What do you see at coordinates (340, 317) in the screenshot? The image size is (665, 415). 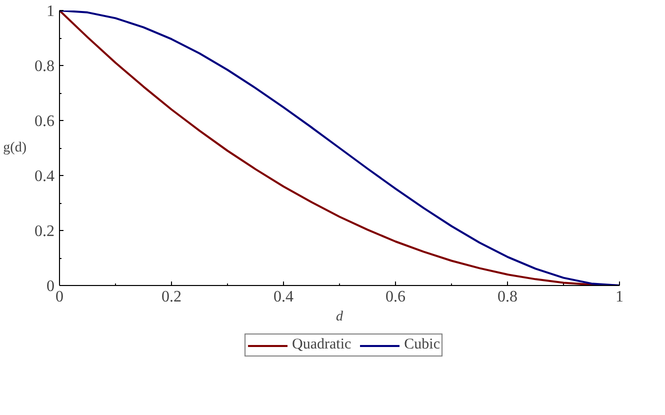 I see `x-axis-title: d` at bounding box center [340, 317].